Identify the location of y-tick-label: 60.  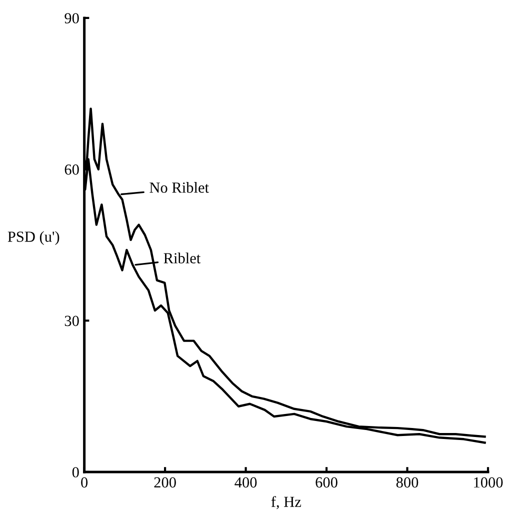
(71, 169).